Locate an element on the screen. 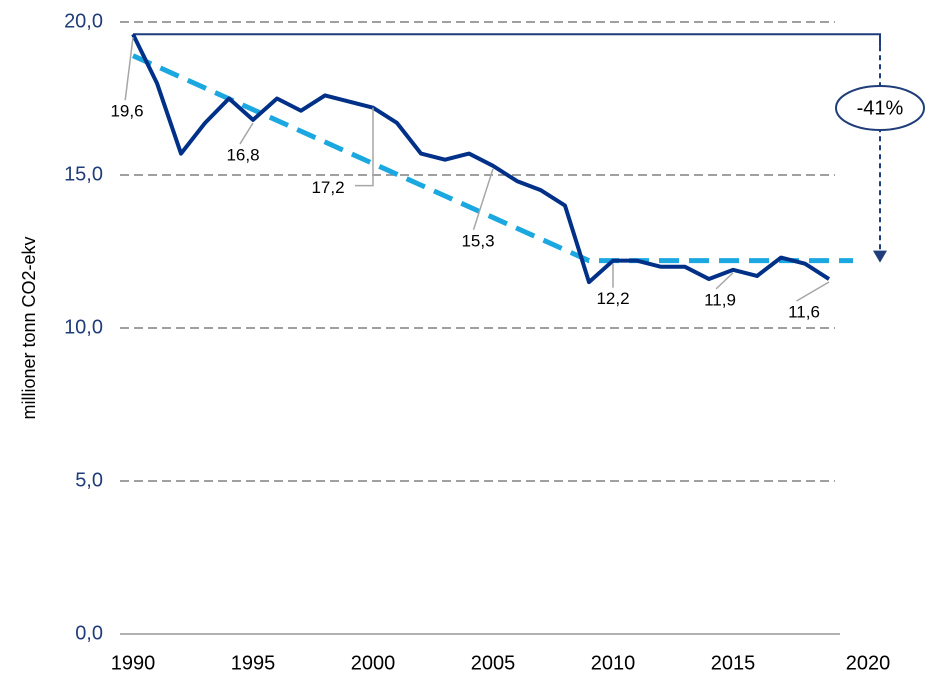 This screenshot has height=680, width=933. y-tick-label: 10,0 is located at coordinates (83, 327).